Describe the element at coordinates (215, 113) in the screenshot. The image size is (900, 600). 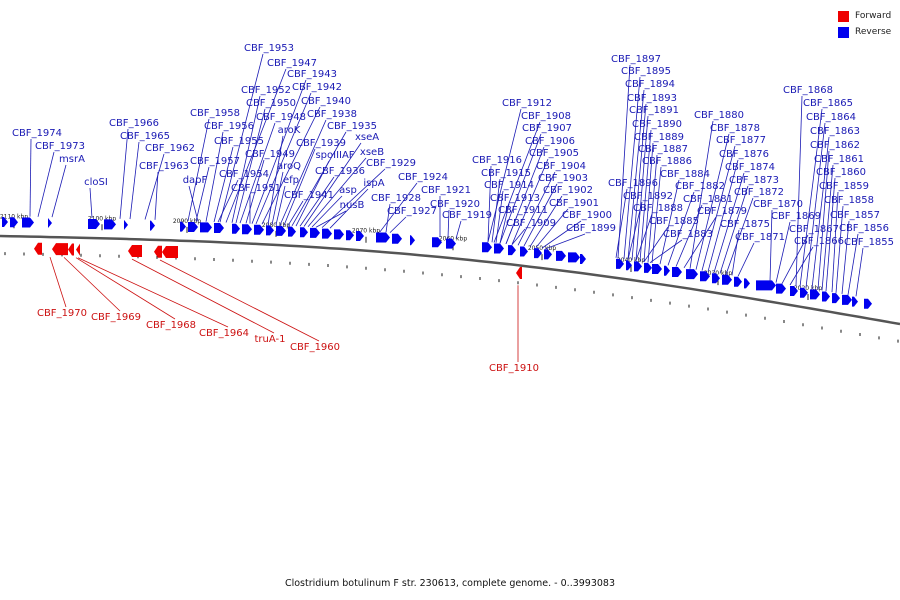
I see `gene-label-reverse: CBF_1958` at that location.